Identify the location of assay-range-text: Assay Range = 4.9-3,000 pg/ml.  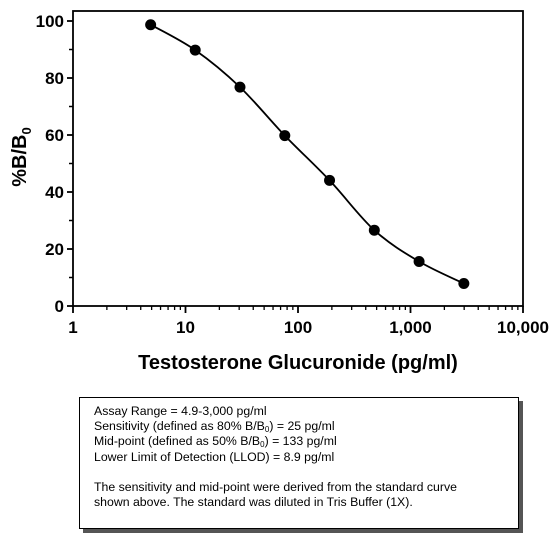
(180, 411).